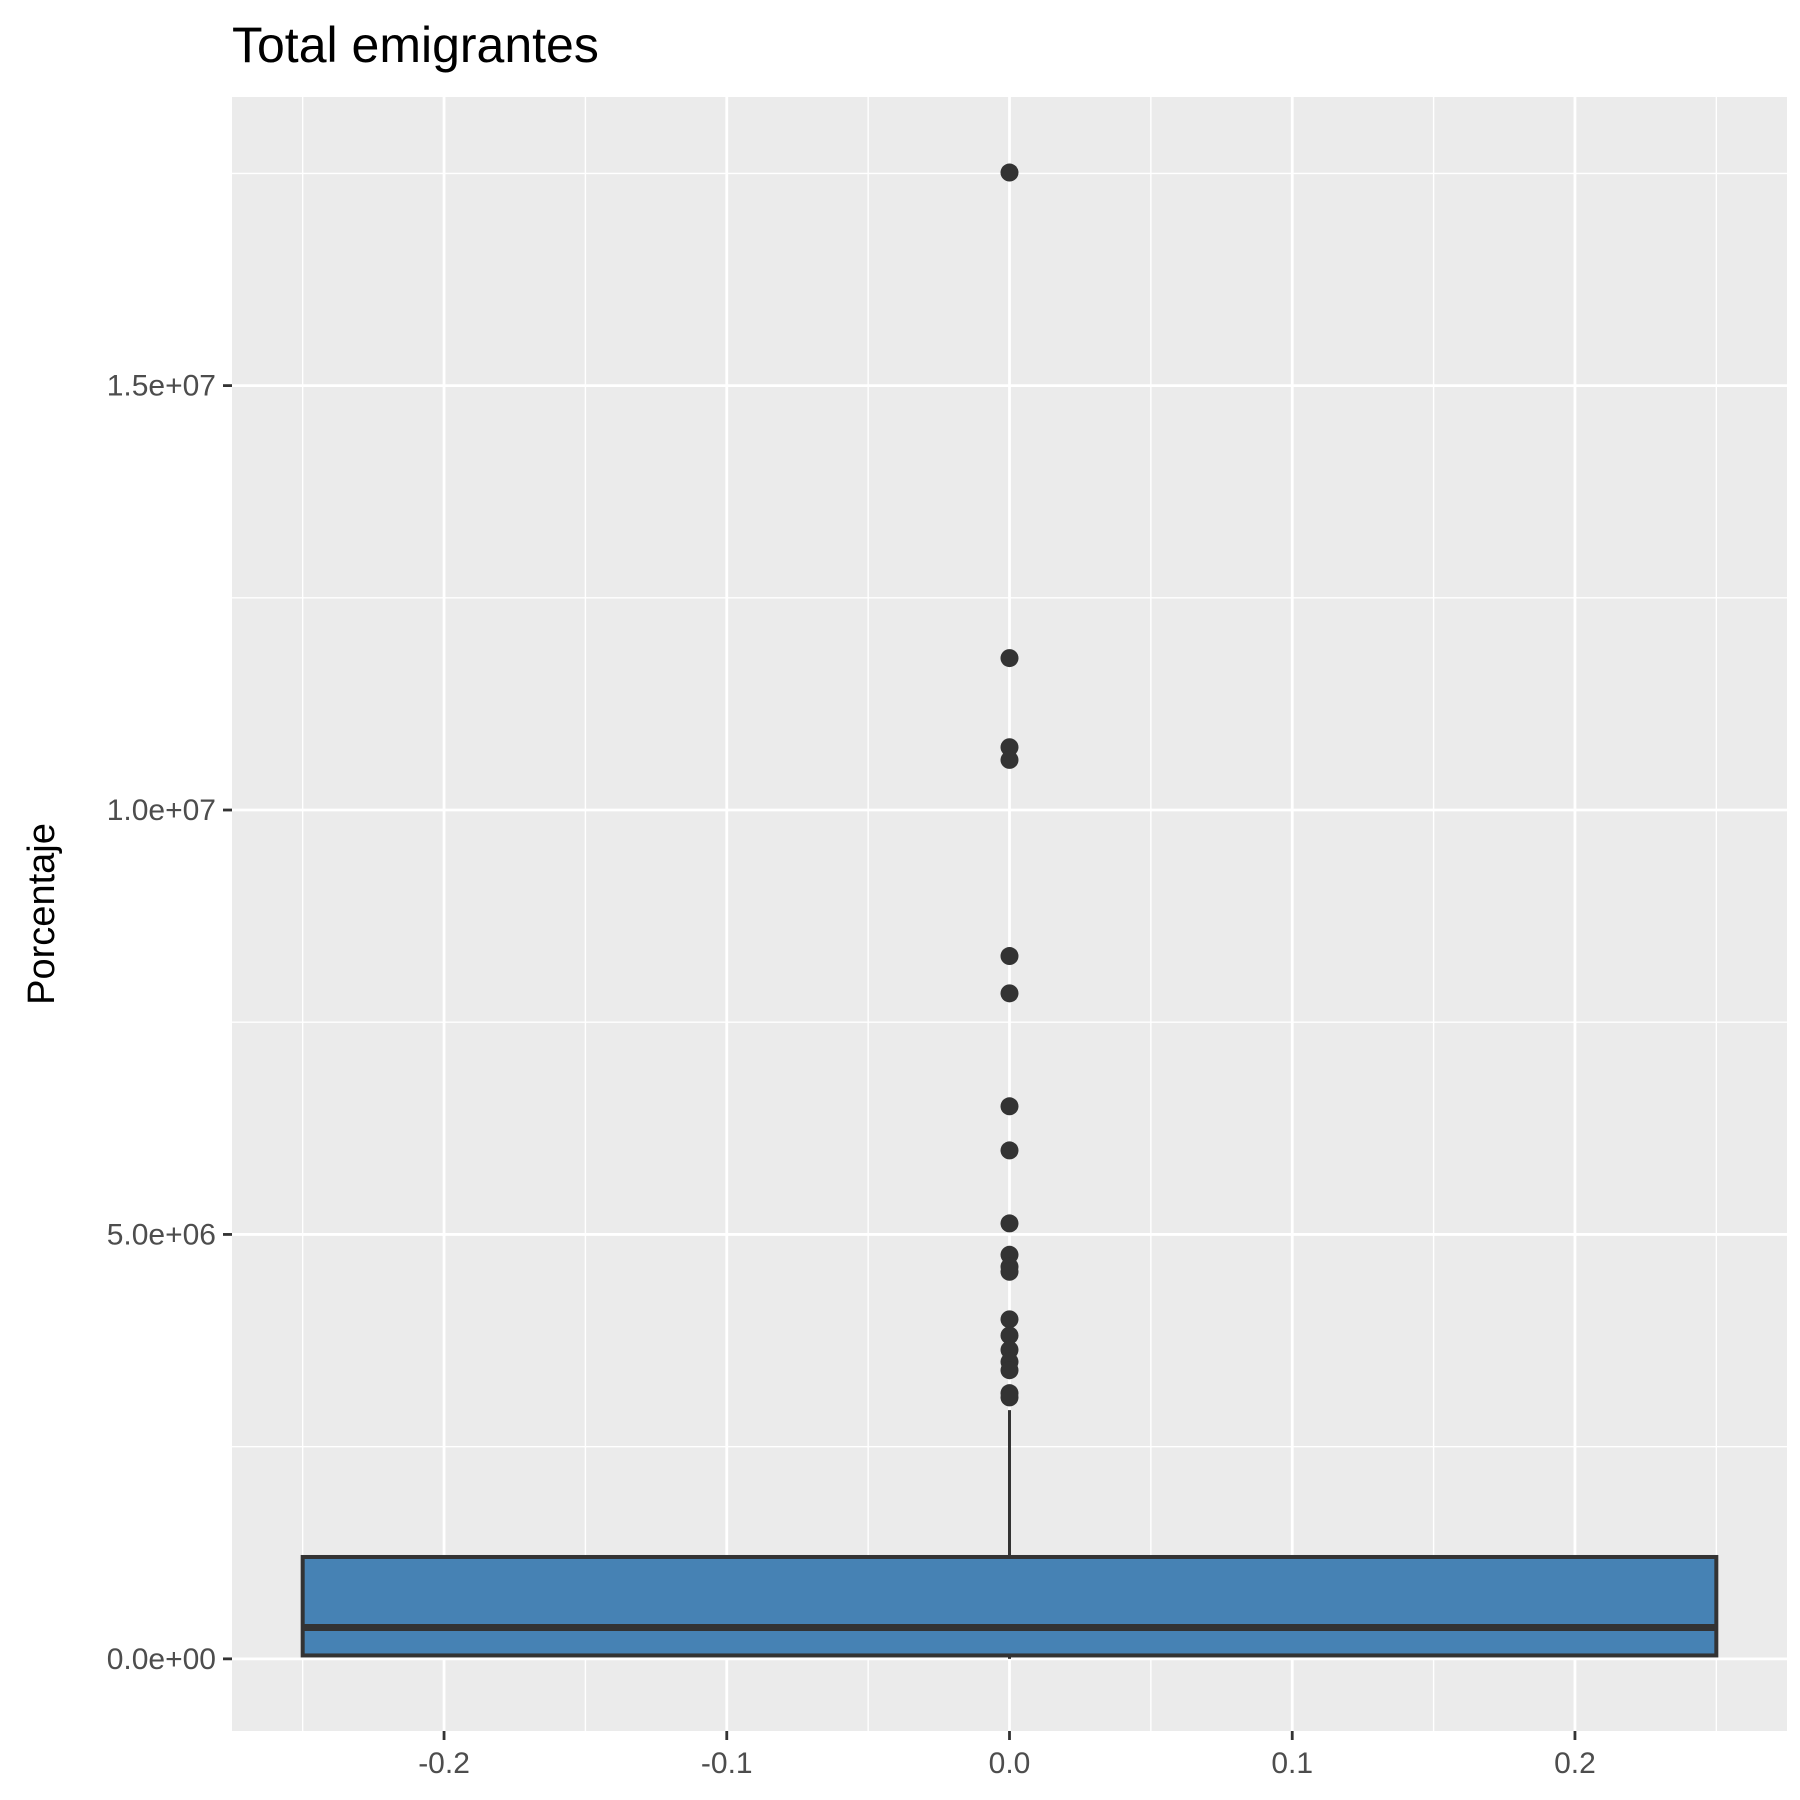 The width and height of the screenshot is (1800, 1800). Describe the element at coordinates (1009, 1534) in the screenshot. I see `boxplot` at that location.